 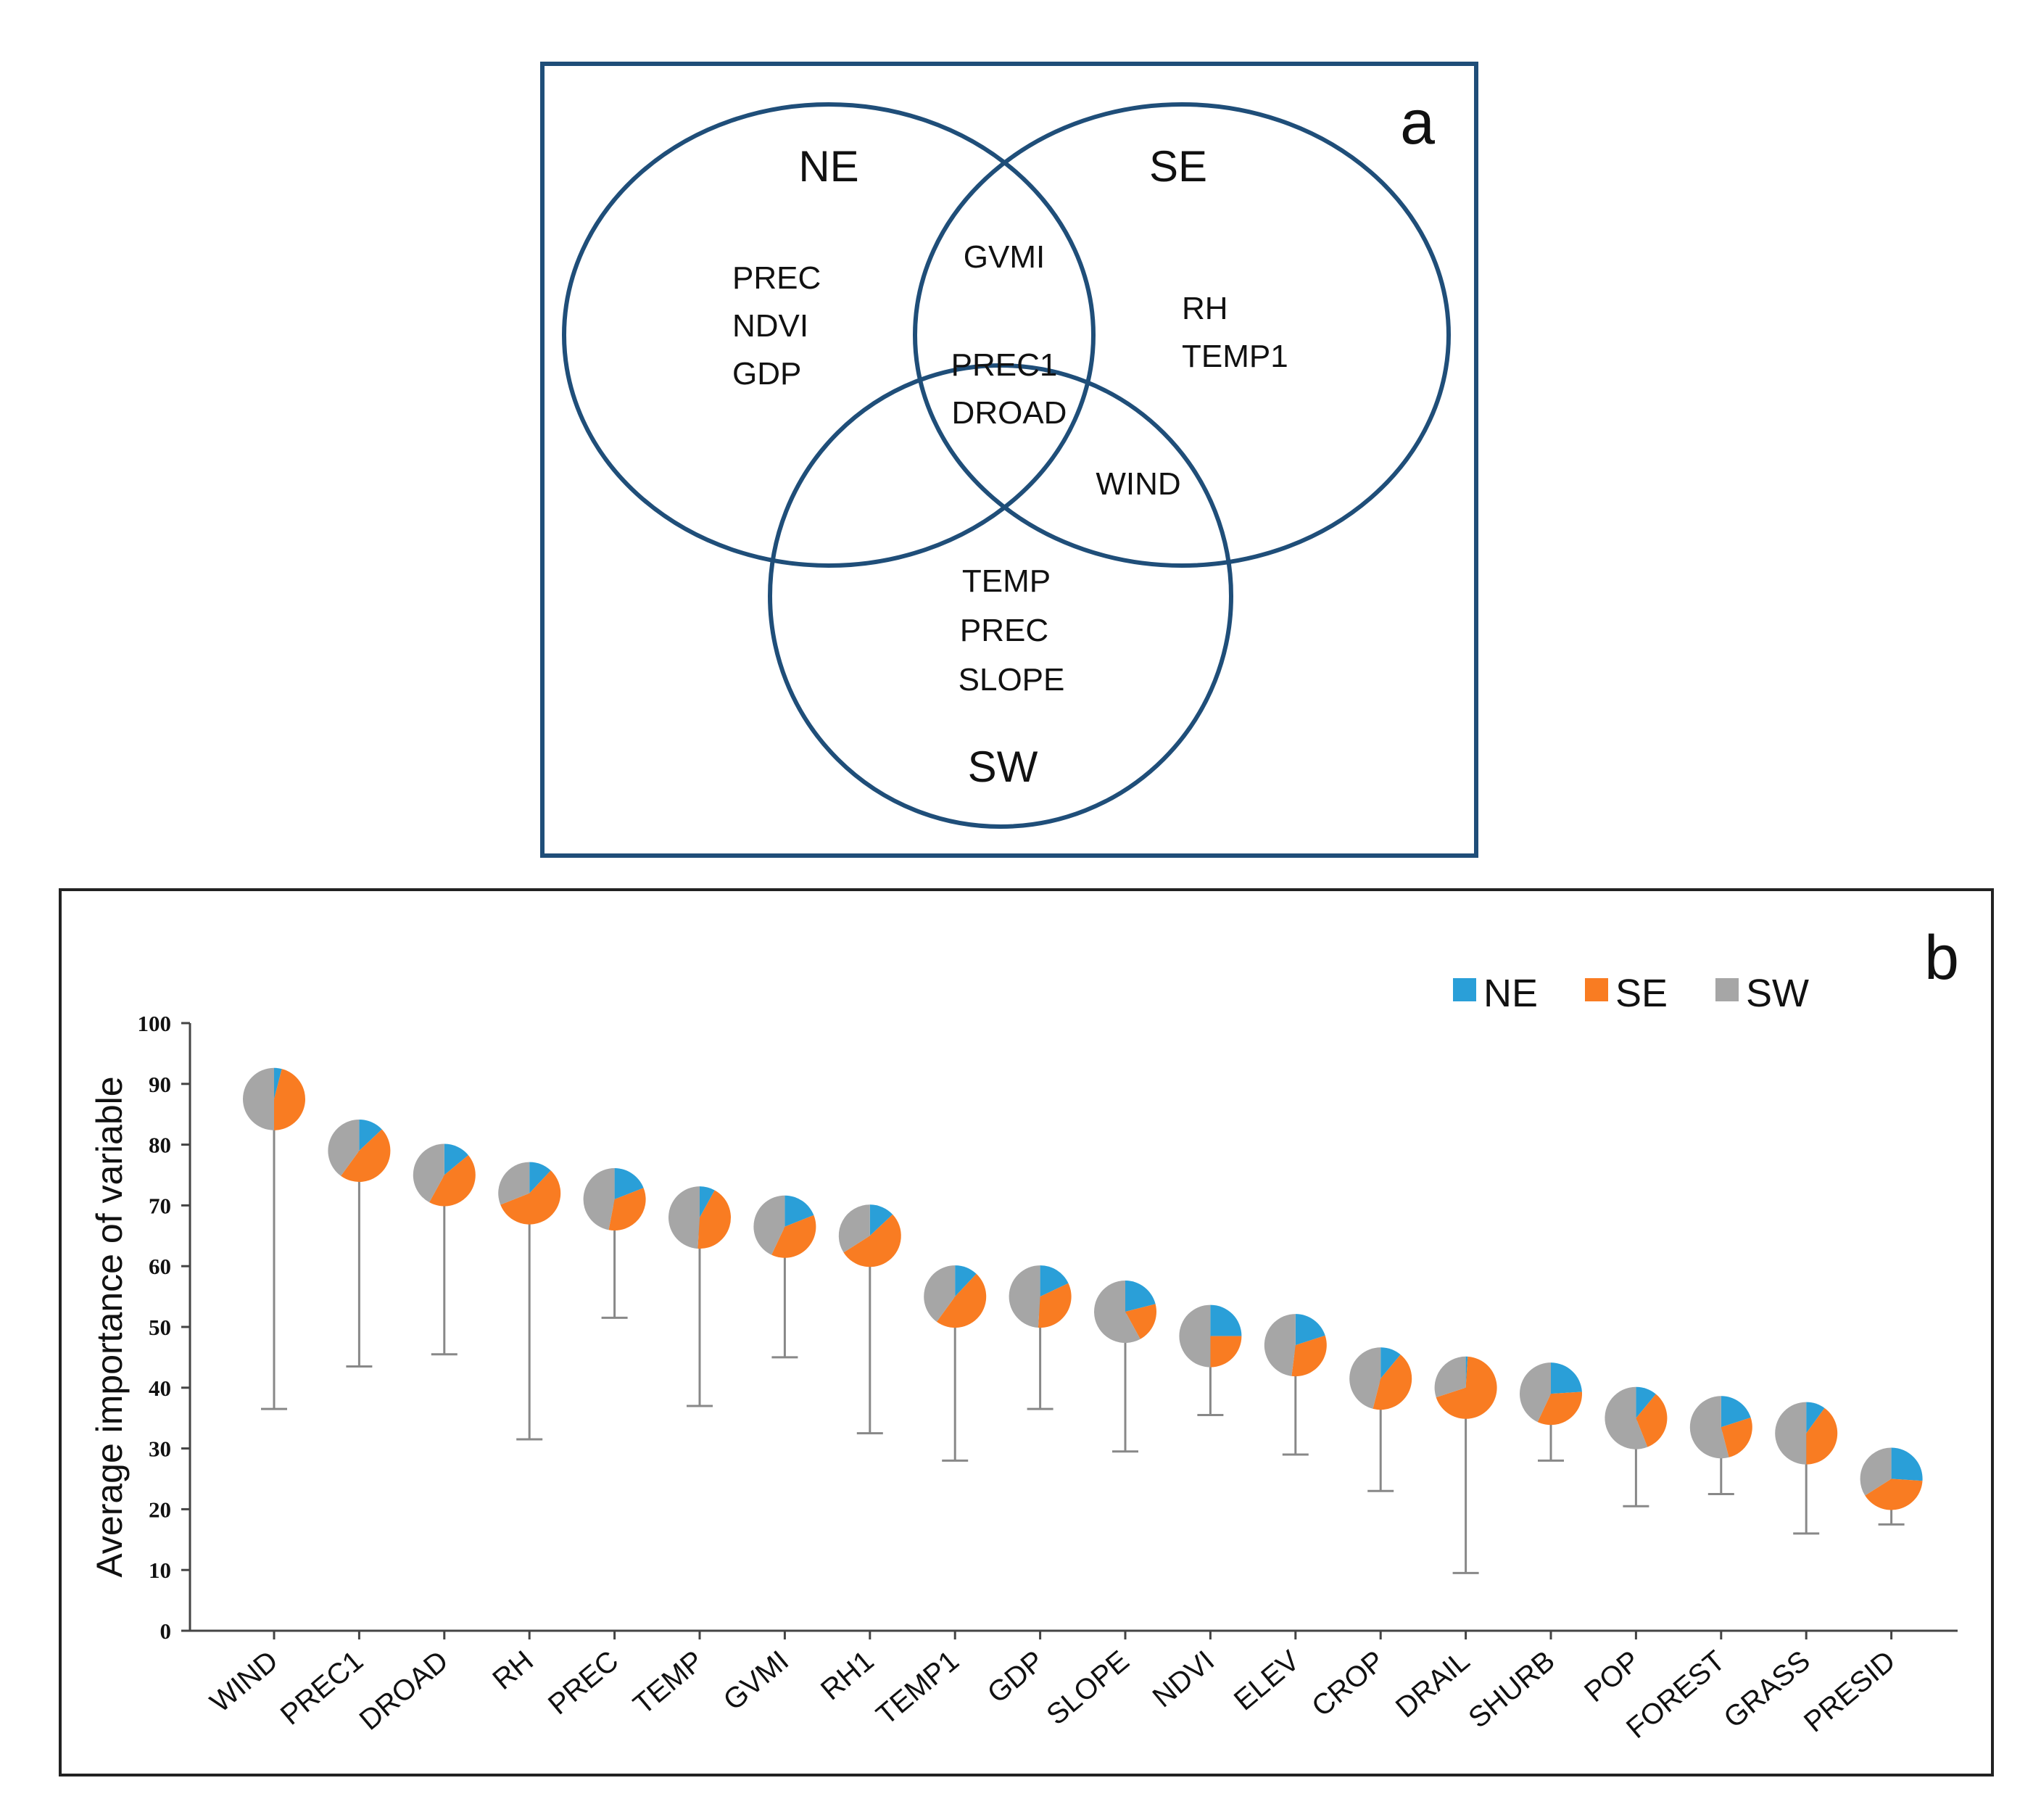 What do you see at coordinates (1777, 993) in the screenshot?
I see `legend-label-sw: SW` at bounding box center [1777, 993].